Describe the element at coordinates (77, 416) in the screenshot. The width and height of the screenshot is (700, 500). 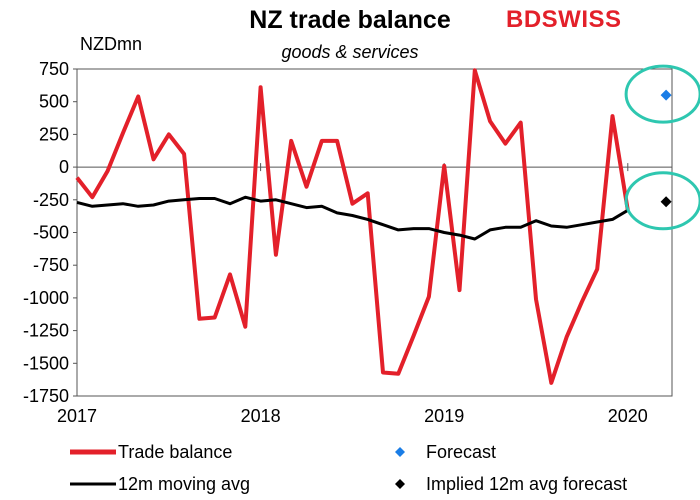
I see `x-tick-label: 2017` at that location.